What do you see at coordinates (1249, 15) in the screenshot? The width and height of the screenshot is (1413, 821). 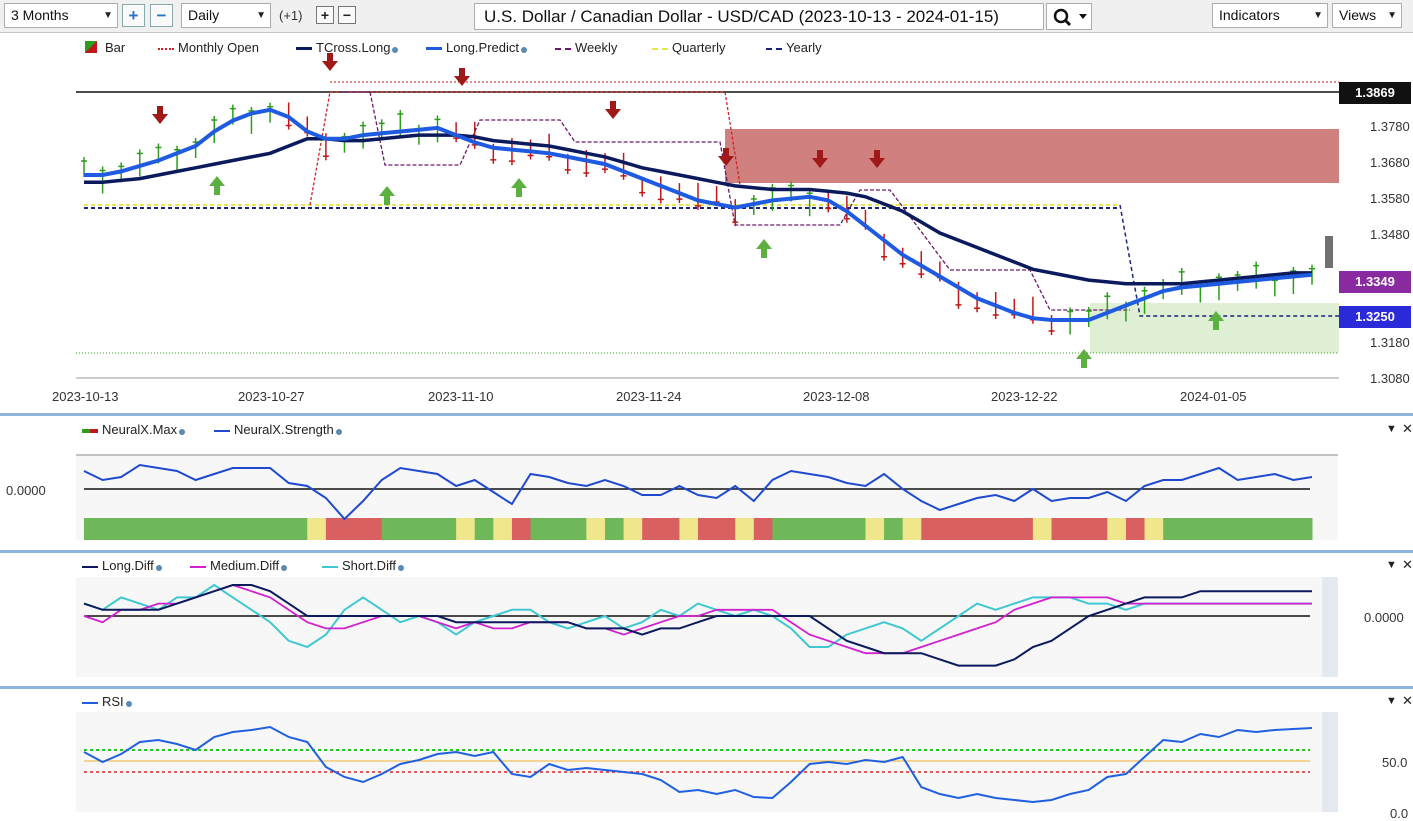 I see `indicators-label: Indicators` at bounding box center [1249, 15].